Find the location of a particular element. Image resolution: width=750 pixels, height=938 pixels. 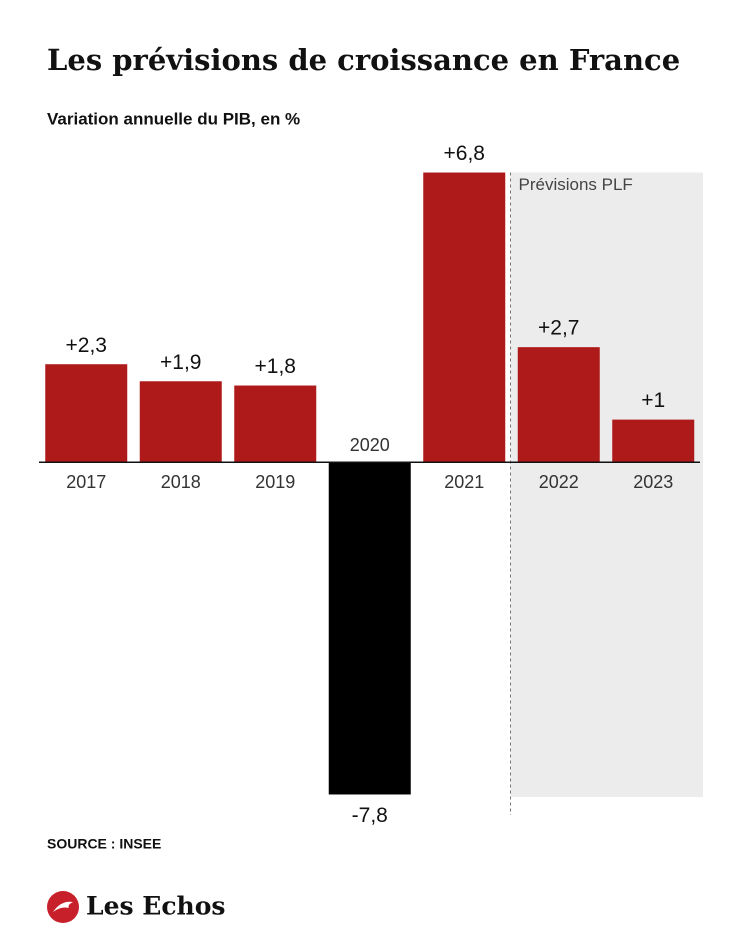

x-tick-label: 2018 is located at coordinates (181, 482).